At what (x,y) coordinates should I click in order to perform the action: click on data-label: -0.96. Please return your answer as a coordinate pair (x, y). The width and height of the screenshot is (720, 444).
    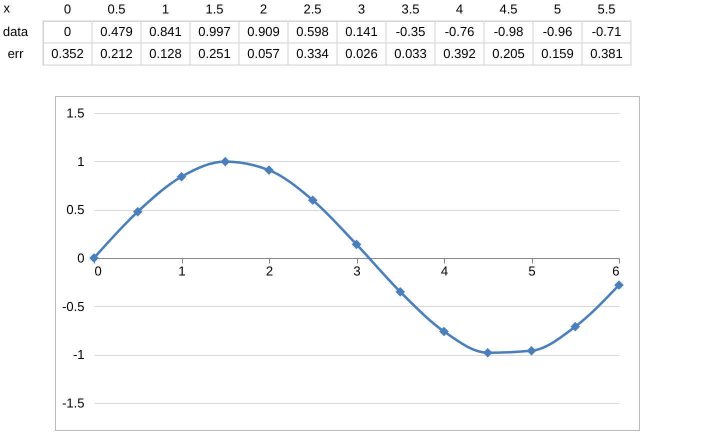
    Looking at the image, I should click on (557, 31).